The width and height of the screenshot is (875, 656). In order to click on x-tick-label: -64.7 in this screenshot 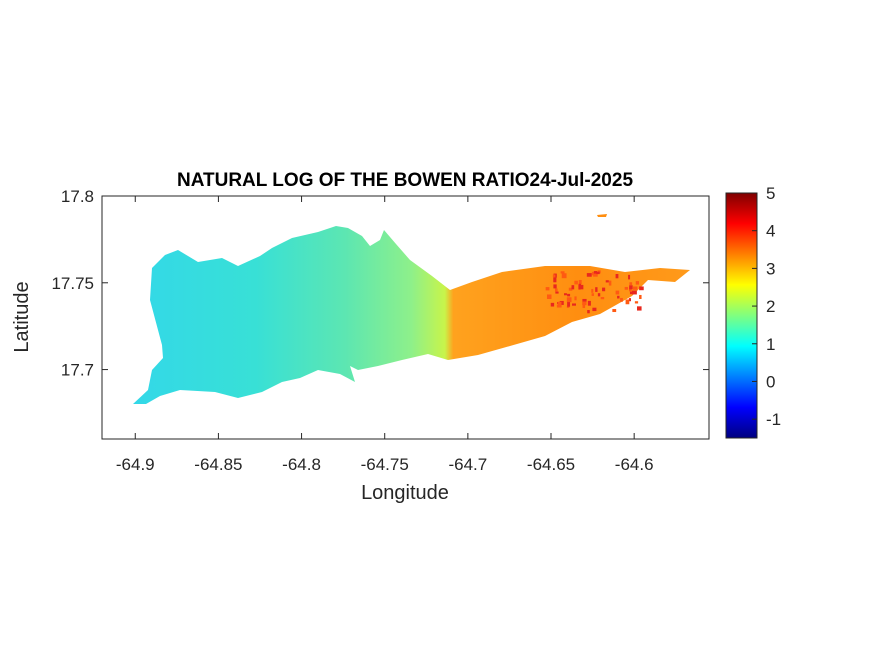, I will do `click(467, 464)`.